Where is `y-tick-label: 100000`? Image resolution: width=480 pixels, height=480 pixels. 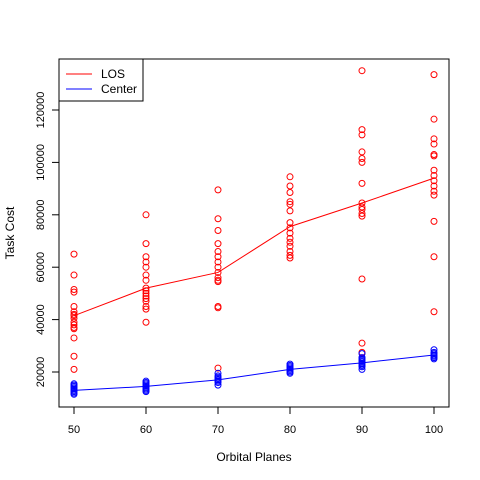
y-tick-label: 100000 is located at coordinates (41, 162).